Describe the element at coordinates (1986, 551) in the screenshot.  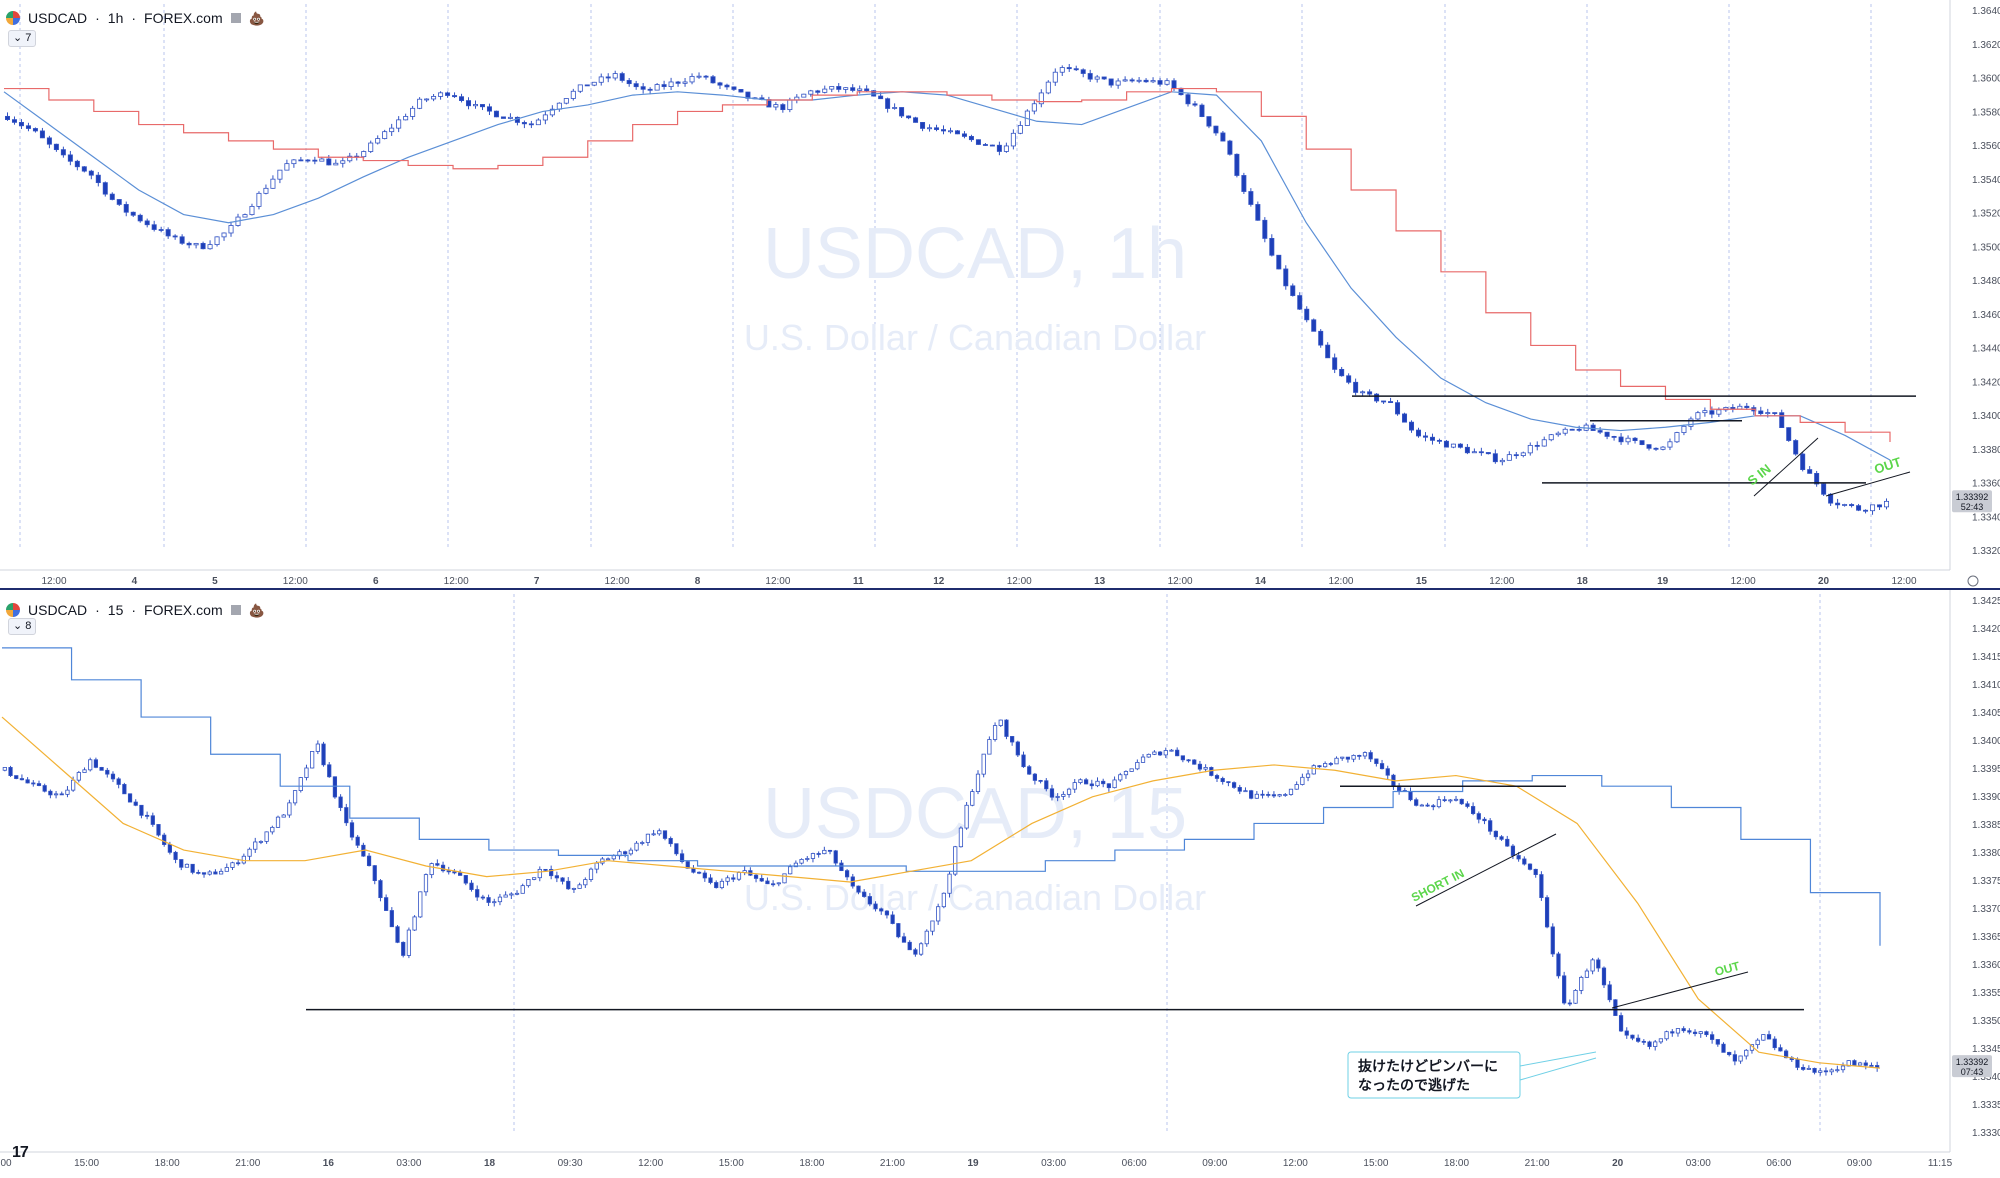
I see `price-axis-label: 1.33200` at that location.